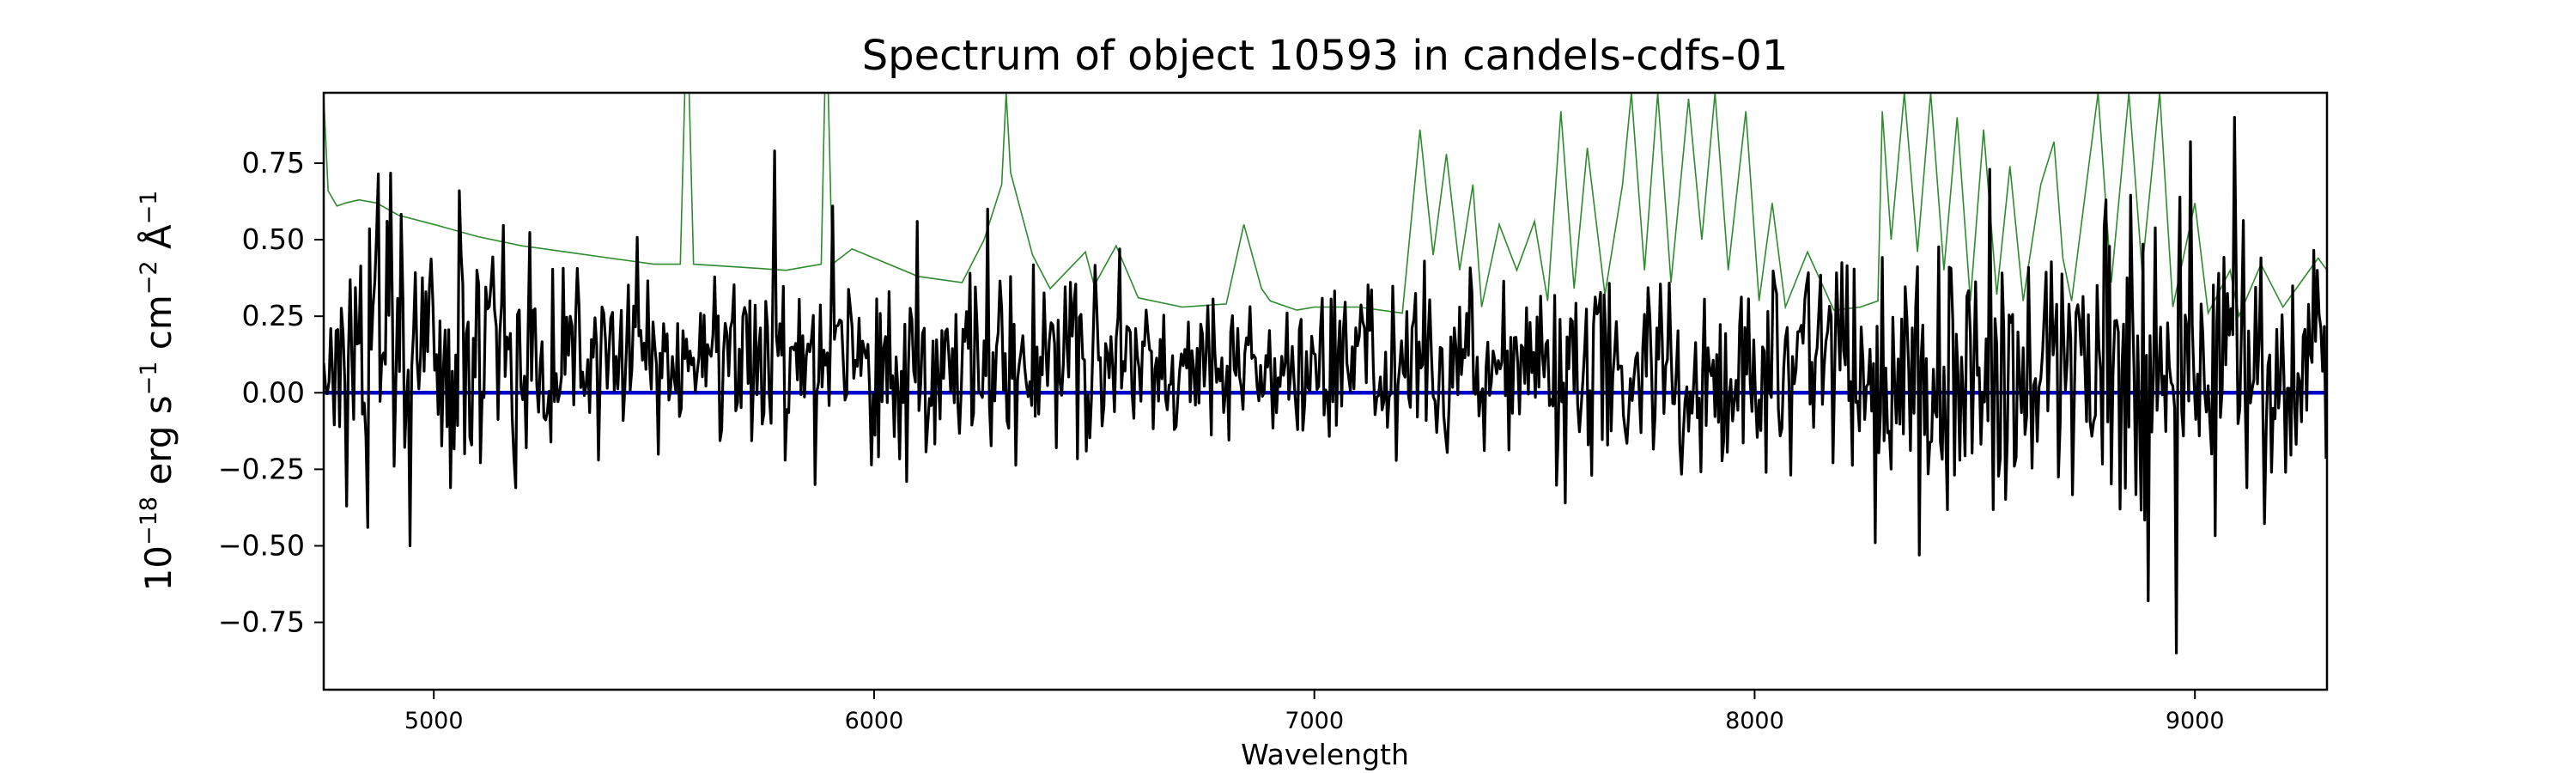 Image resolution: width=2576 pixels, height=773 pixels. Describe the element at coordinates (273, 163) in the screenshot. I see `y-tick-label: 0.75` at that location.